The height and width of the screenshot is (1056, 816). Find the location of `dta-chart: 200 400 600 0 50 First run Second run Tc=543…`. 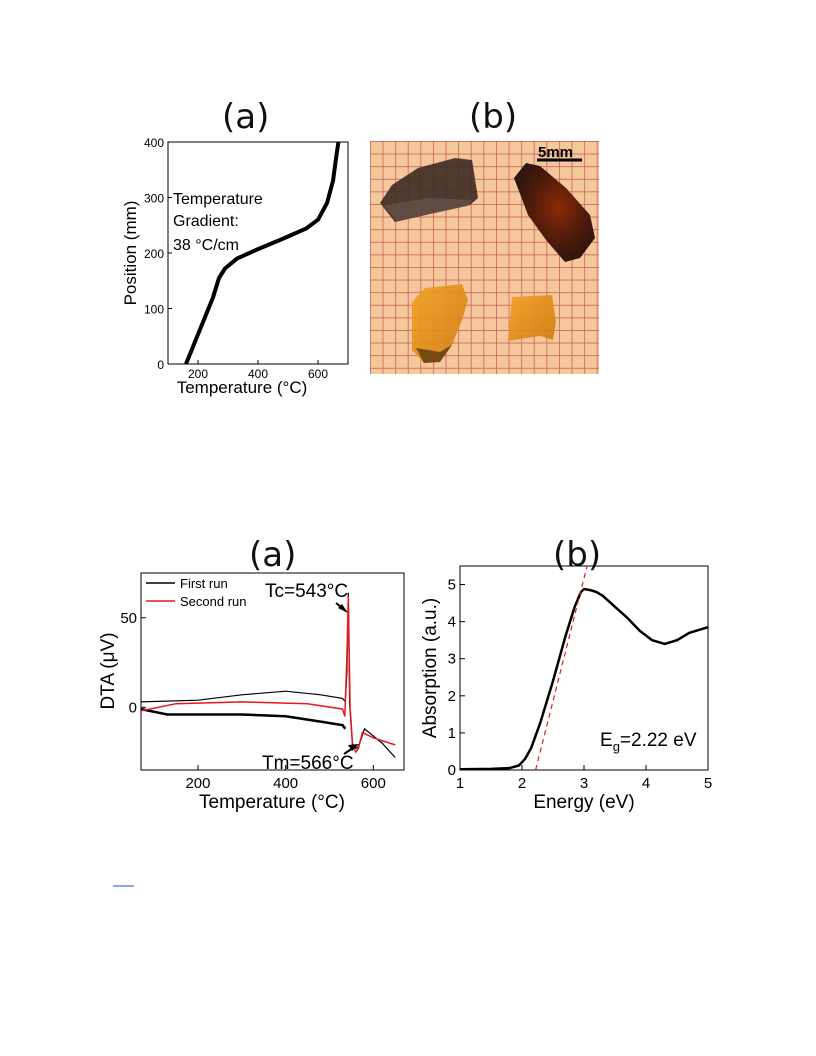

dta-chart: 200 400 600 0 50 First run Second run Tc=543… is located at coordinates (251, 692).